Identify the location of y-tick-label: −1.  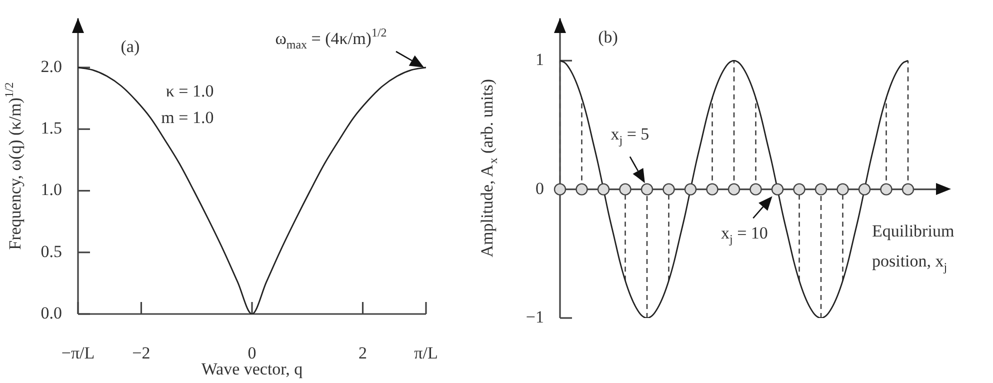
(535, 316).